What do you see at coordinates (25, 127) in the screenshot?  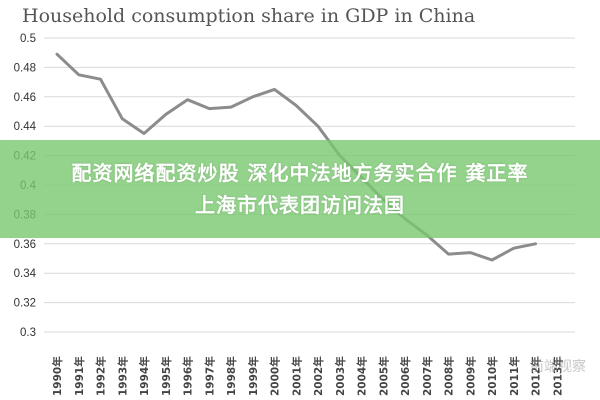 I see `y-tick-label: 0.44` at bounding box center [25, 127].